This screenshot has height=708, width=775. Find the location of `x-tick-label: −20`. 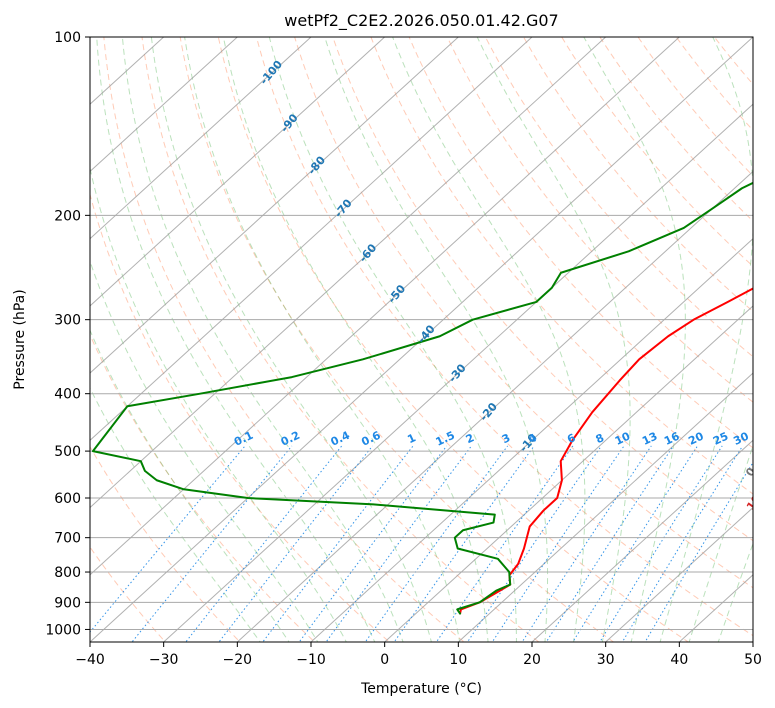

x-tick-label: −20 is located at coordinates (238, 660).